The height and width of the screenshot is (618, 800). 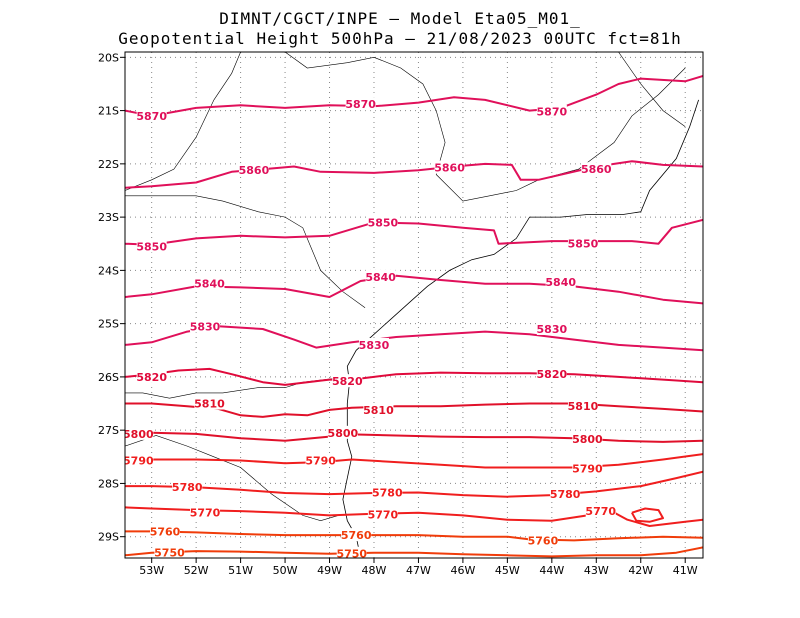 I want to click on y-tick-label: 21S, so click(x=108, y=111).